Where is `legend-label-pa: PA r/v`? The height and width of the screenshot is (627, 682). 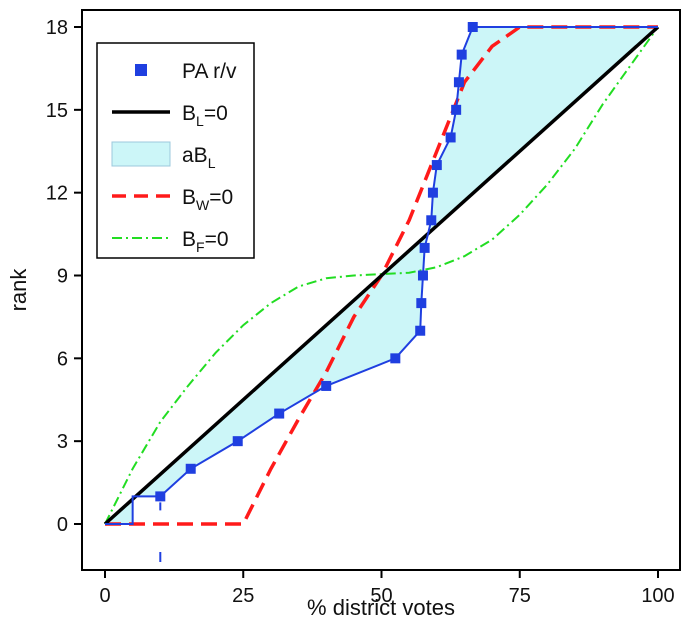
legend-label-pa: PA r/v is located at coordinates (209, 71).